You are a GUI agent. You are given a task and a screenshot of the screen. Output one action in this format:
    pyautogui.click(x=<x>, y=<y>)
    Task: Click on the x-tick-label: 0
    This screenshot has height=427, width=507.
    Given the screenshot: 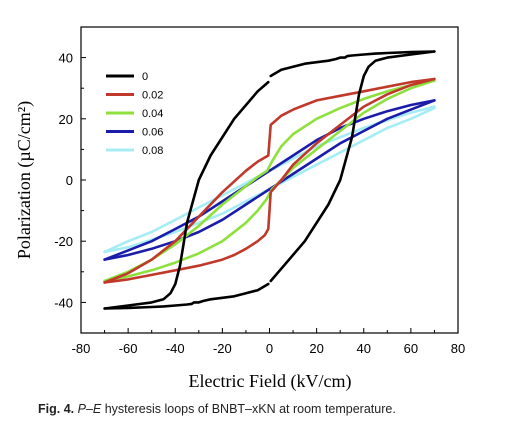 What is the action you would take?
    pyautogui.click(x=269, y=348)
    